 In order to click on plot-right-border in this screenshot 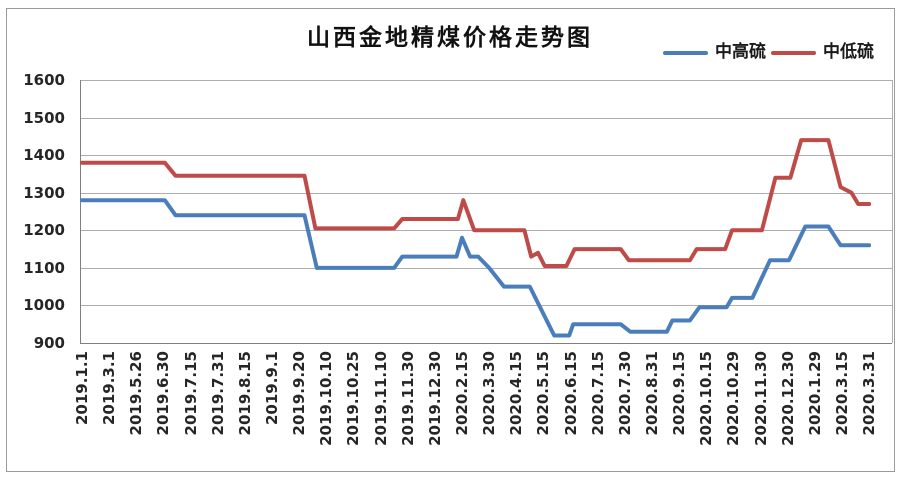, I will do `click(892, 211)`.